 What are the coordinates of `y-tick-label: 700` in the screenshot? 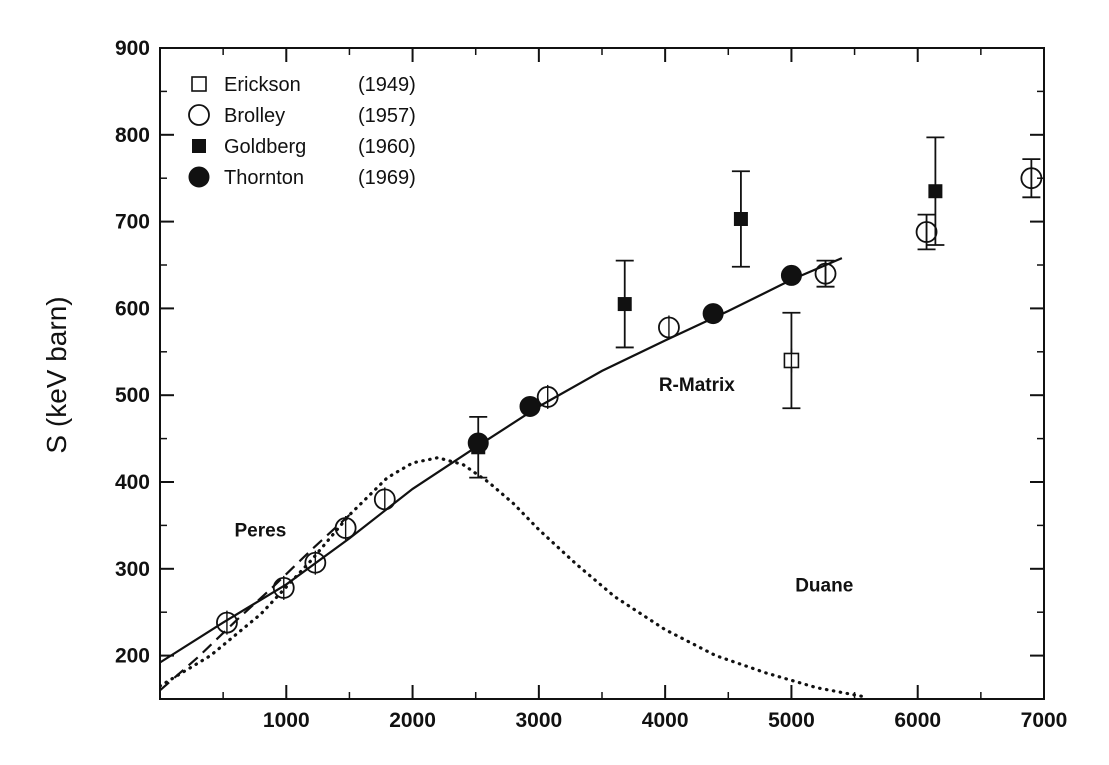 It's located at (132, 222).